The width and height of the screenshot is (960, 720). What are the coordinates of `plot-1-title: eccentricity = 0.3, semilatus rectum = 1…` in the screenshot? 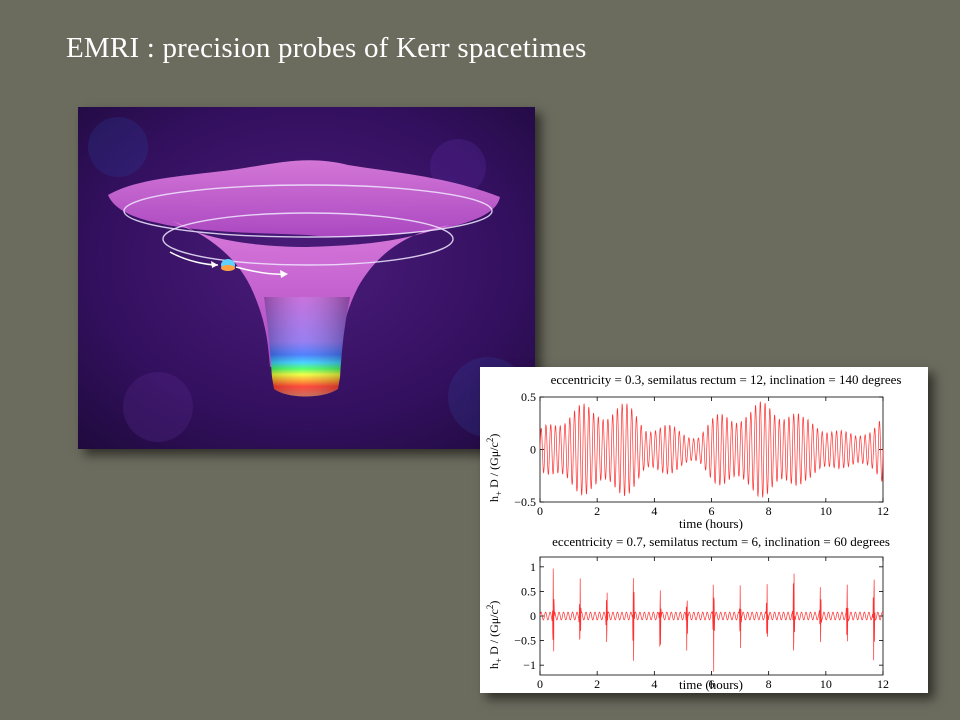 It's located at (726, 379).